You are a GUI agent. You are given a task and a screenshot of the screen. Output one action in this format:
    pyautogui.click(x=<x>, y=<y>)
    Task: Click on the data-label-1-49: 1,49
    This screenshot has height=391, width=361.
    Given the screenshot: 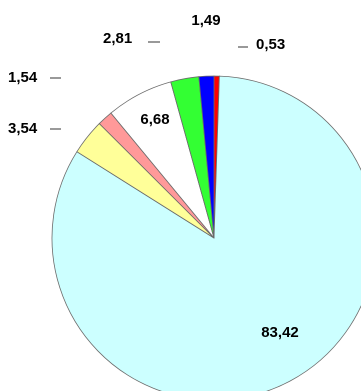 What is the action you would take?
    pyautogui.click(x=205, y=20)
    